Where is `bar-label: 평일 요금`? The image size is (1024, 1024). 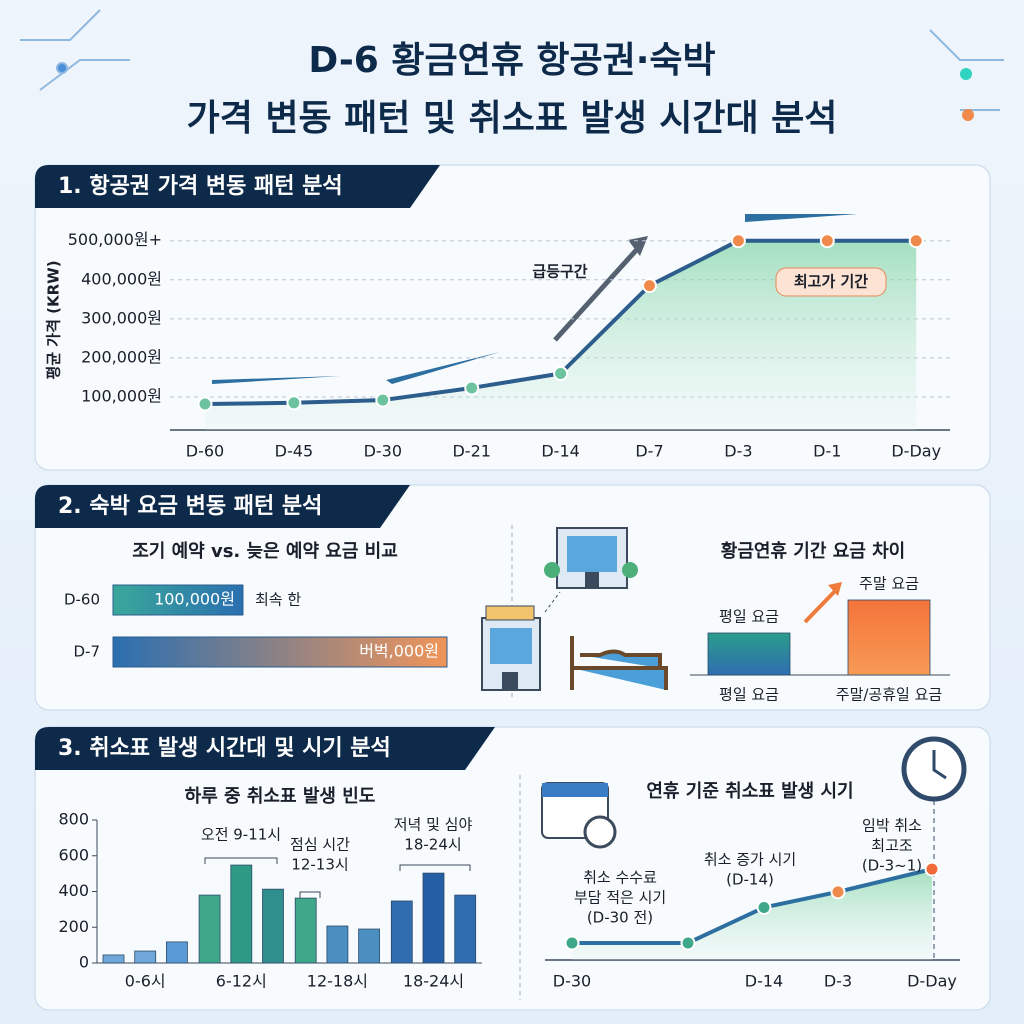 bar-label: 평일 요금 is located at coordinates (749, 617).